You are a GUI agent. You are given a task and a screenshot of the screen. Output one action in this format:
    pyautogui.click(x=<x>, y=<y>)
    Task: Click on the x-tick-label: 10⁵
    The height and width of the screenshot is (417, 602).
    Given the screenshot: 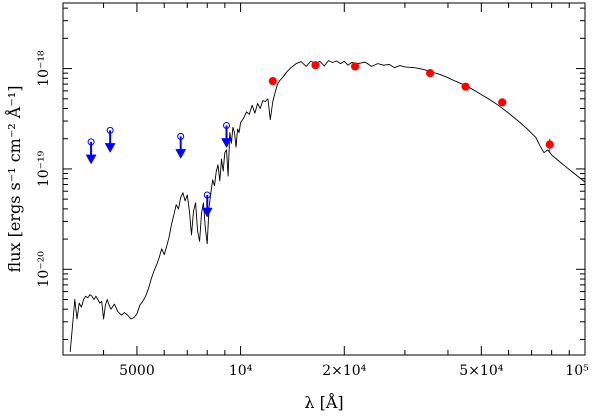 What is the action you would take?
    pyautogui.click(x=577, y=371)
    